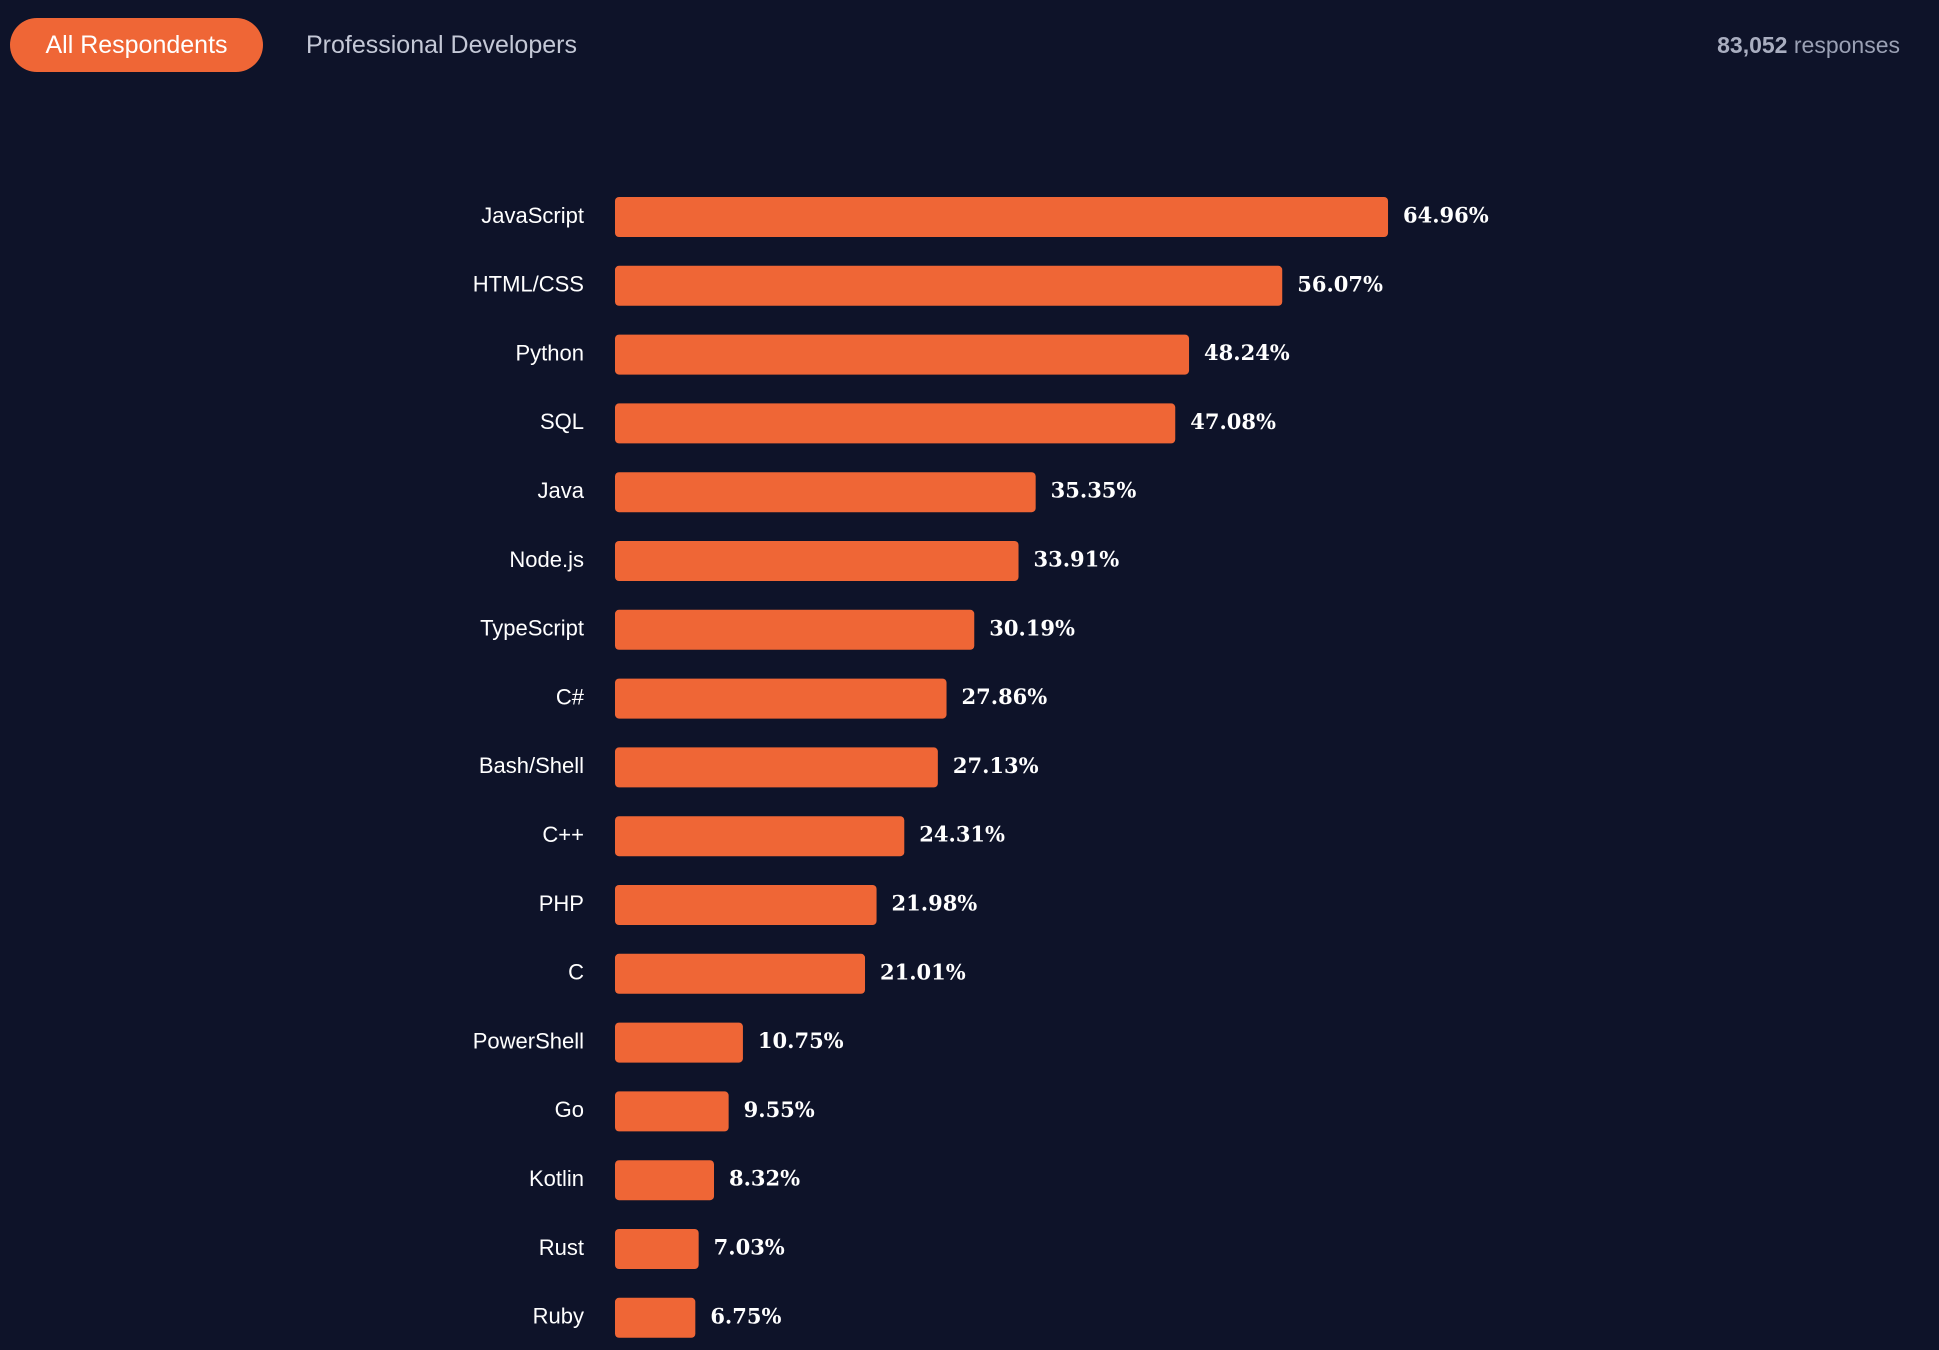  What do you see at coordinates (1032, 627) in the screenshot?
I see `value-label: 30.19%` at bounding box center [1032, 627].